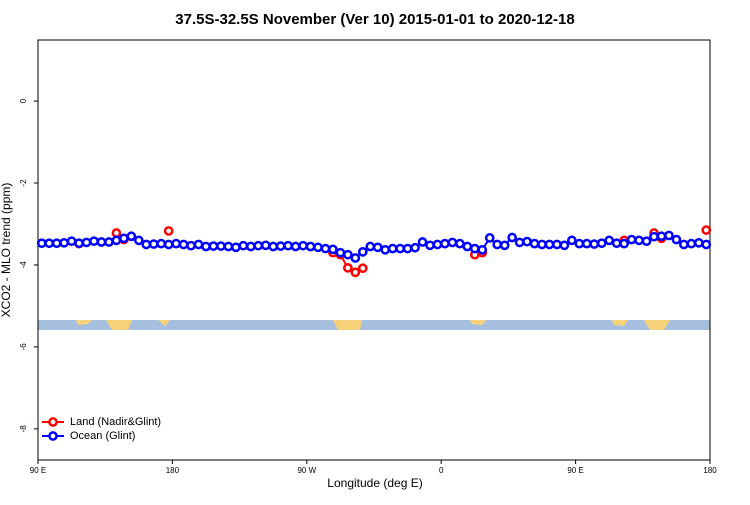  I want to click on x-axis-label: Longitude (deg E), so click(374, 483).